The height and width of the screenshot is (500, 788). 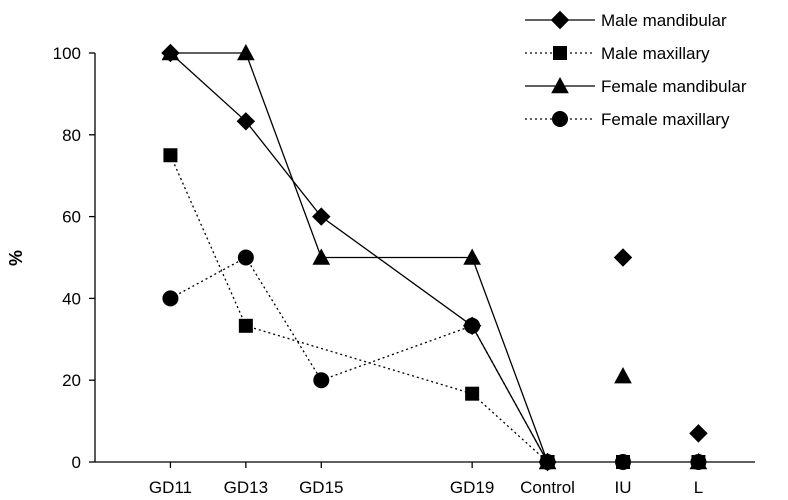 I want to click on data-point-female-maxillary-iu, so click(x=623, y=462).